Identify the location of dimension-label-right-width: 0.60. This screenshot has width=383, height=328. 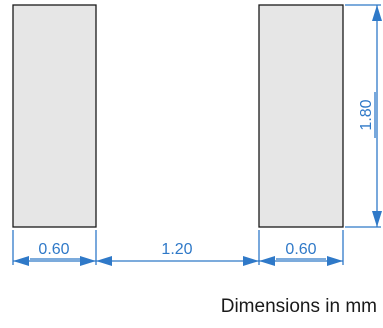
(300, 249).